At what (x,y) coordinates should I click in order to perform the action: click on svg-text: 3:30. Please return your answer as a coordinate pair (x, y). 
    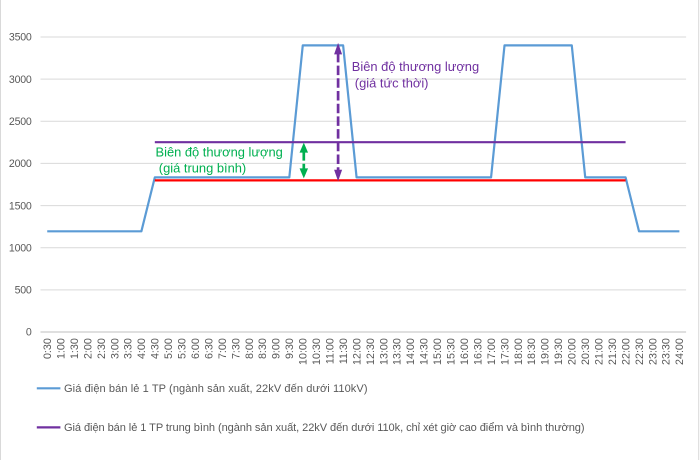
    Looking at the image, I should click on (129, 348).